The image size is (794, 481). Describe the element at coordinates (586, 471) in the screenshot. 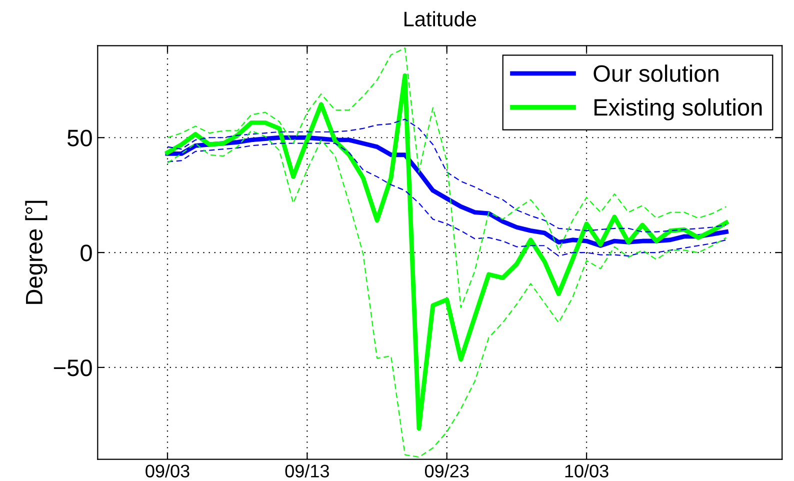

I see `x-tick-label: 10/03` at that location.